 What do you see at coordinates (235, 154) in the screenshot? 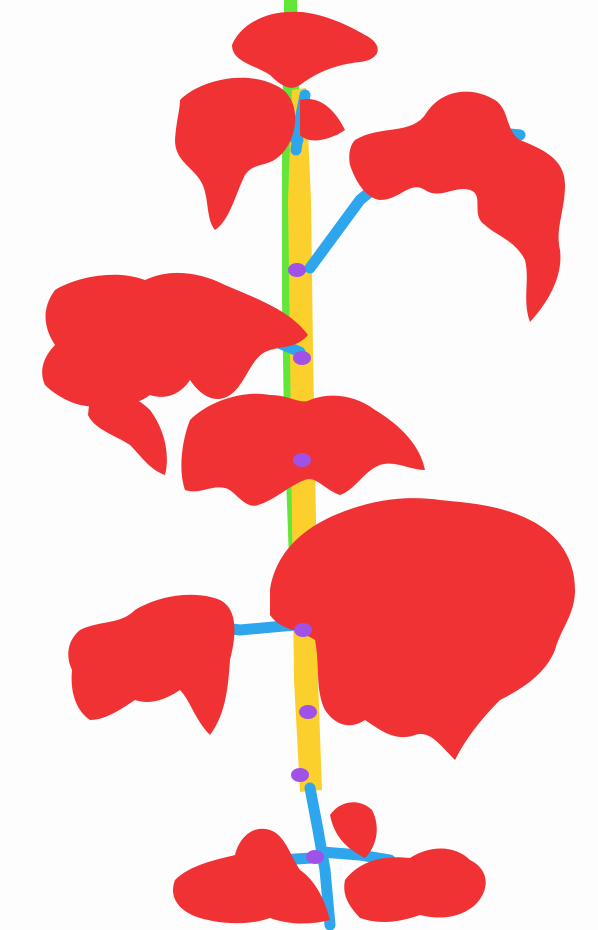
I see `leaf-upper-left` at bounding box center [235, 154].